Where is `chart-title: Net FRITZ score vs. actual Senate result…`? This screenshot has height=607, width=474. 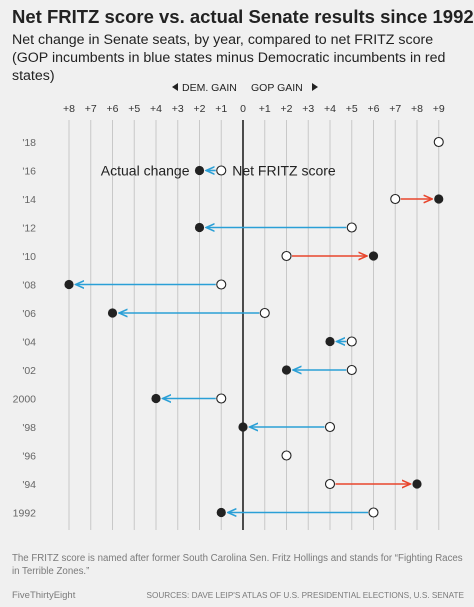 chart-title: Net FRITZ score vs. actual Senate result… is located at coordinates (243, 16).